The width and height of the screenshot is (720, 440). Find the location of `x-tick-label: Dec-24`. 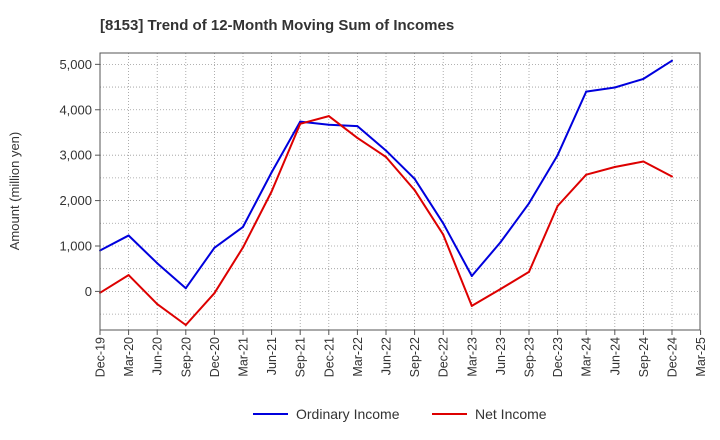

x-tick-label: Dec-24 is located at coordinates (673, 357).